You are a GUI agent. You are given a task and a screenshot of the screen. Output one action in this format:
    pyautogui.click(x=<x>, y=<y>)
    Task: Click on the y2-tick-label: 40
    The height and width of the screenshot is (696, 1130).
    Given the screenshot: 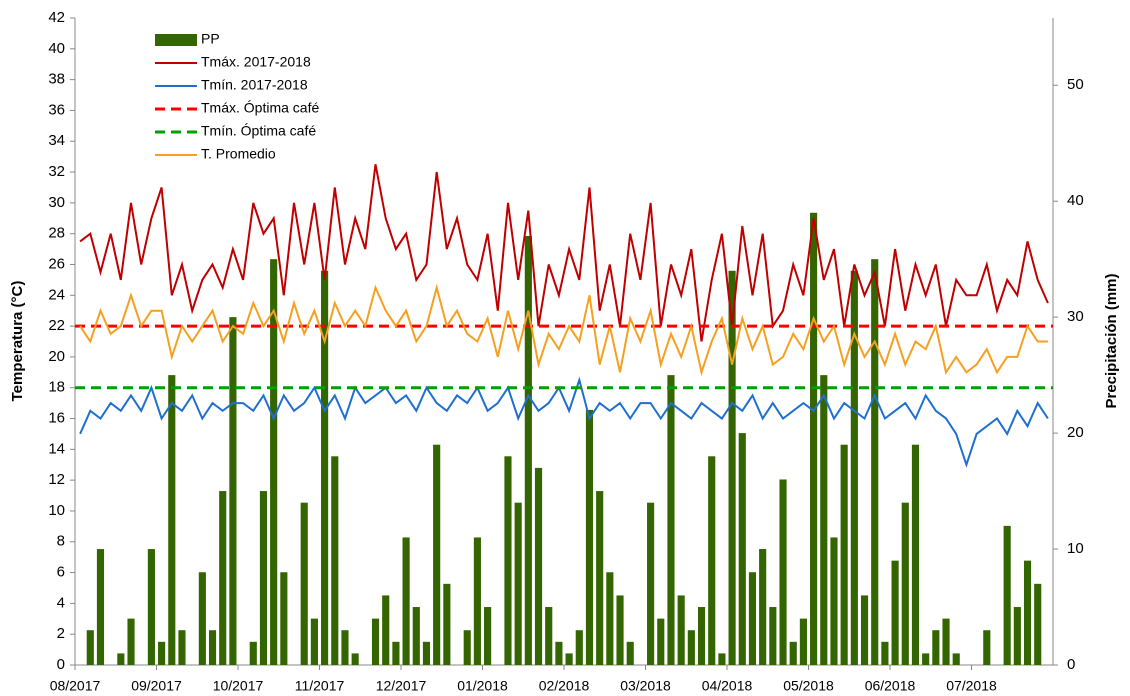 What is the action you would take?
    pyautogui.click(x=1075, y=200)
    